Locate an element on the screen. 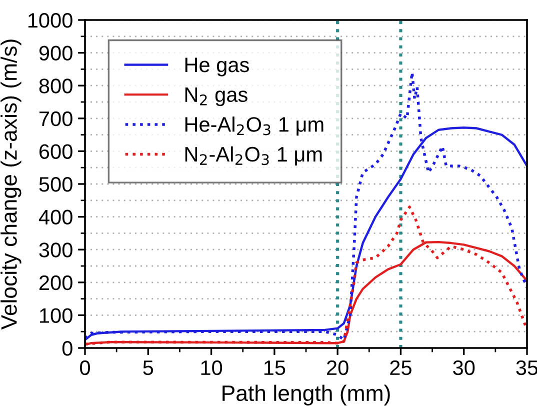 The image size is (537, 406). legend-label: He-Al$_{2}$O$_{3}$ 1 μm is located at coordinates (254, 126).